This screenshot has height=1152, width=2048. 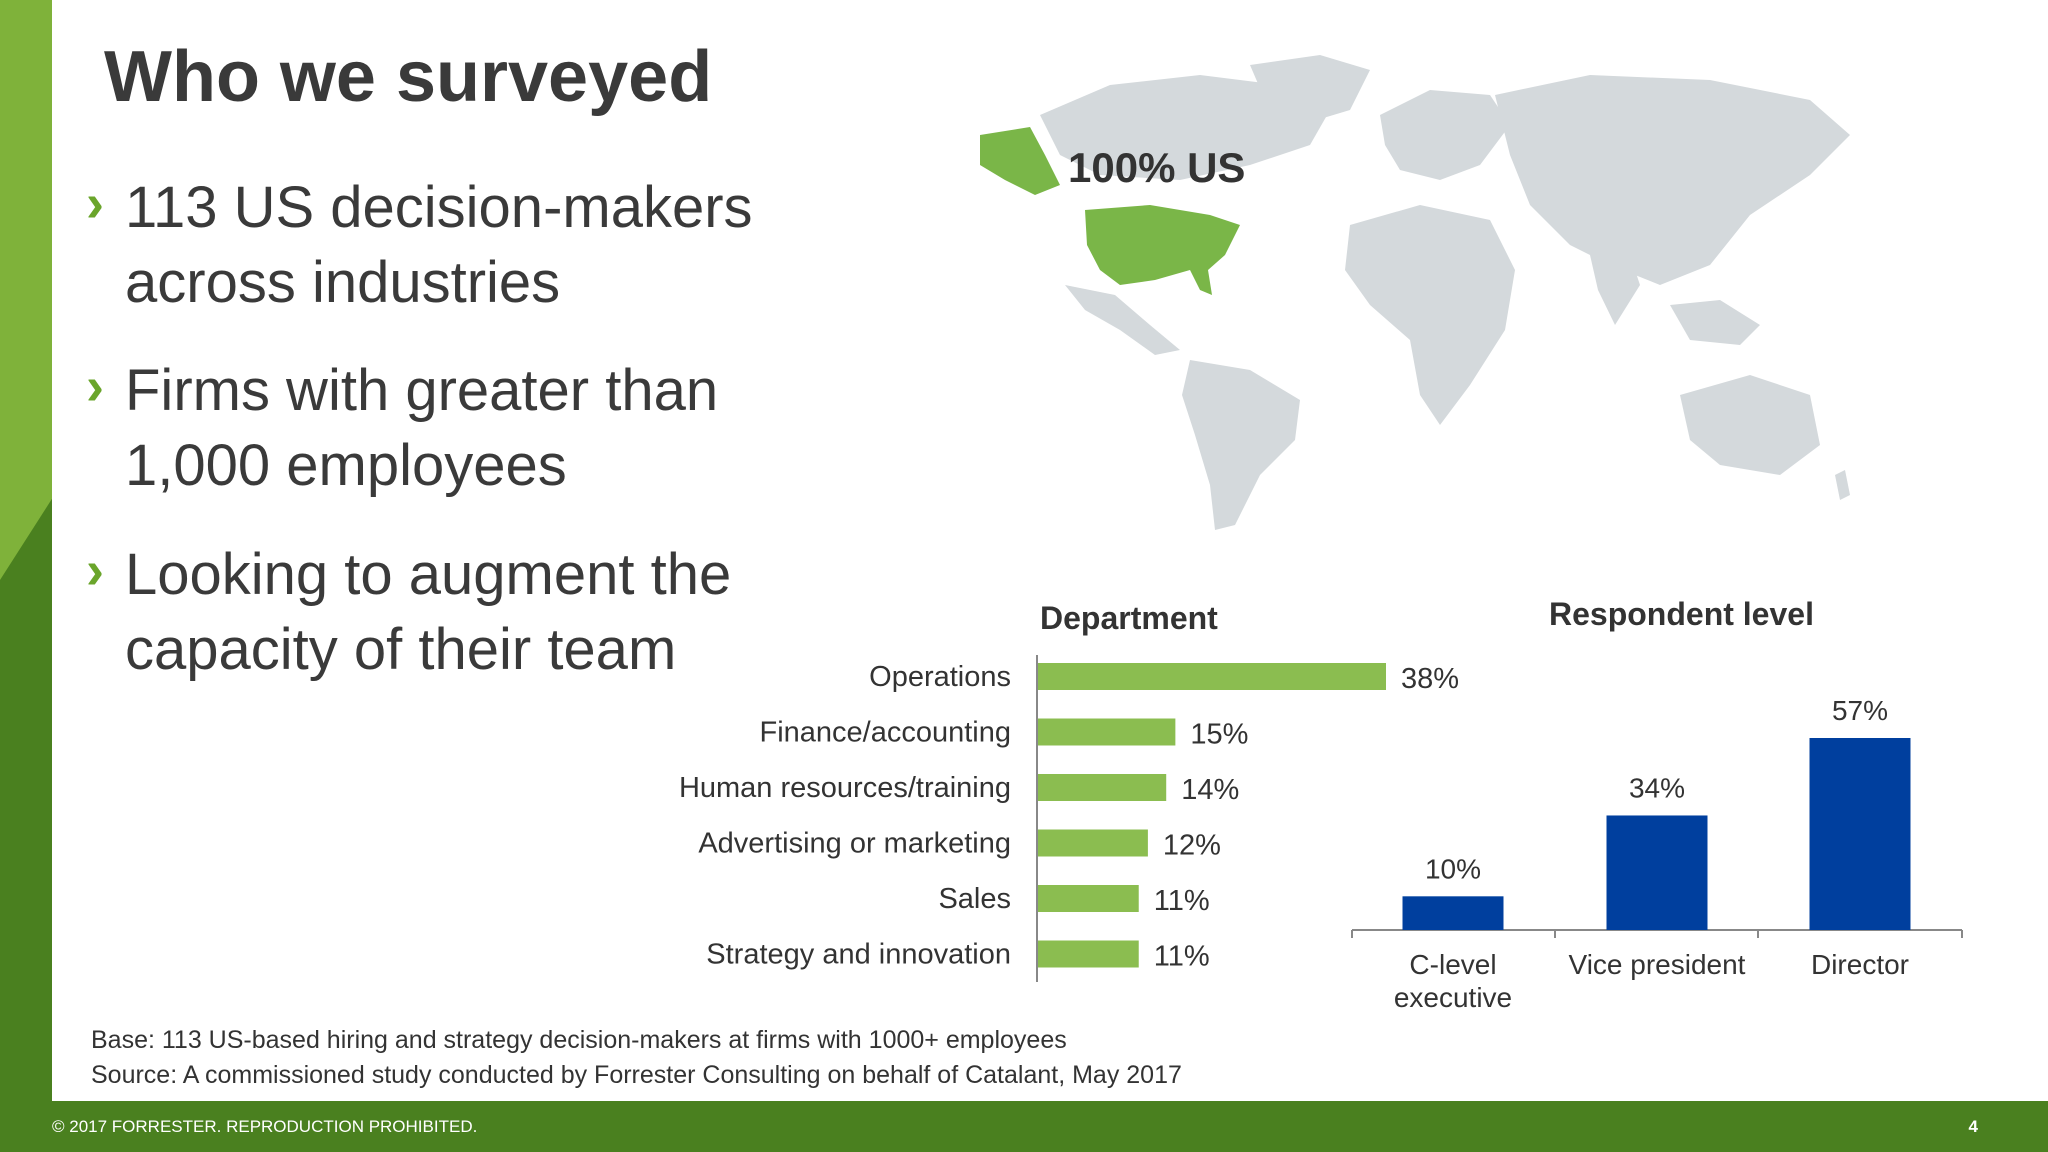 What do you see at coordinates (1750, 425) in the screenshot?
I see `australia-shape` at bounding box center [1750, 425].